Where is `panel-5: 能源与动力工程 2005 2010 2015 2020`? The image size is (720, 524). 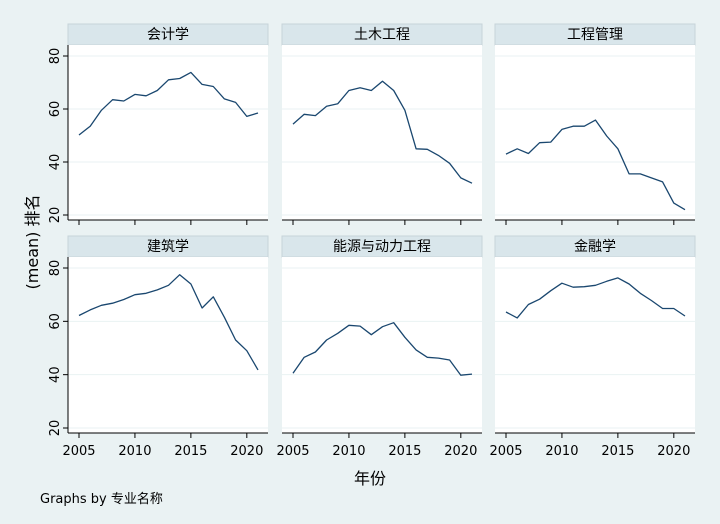 panel-5: 能源与动力工程 2005 2010 2015 2020 is located at coordinates (379, 347).